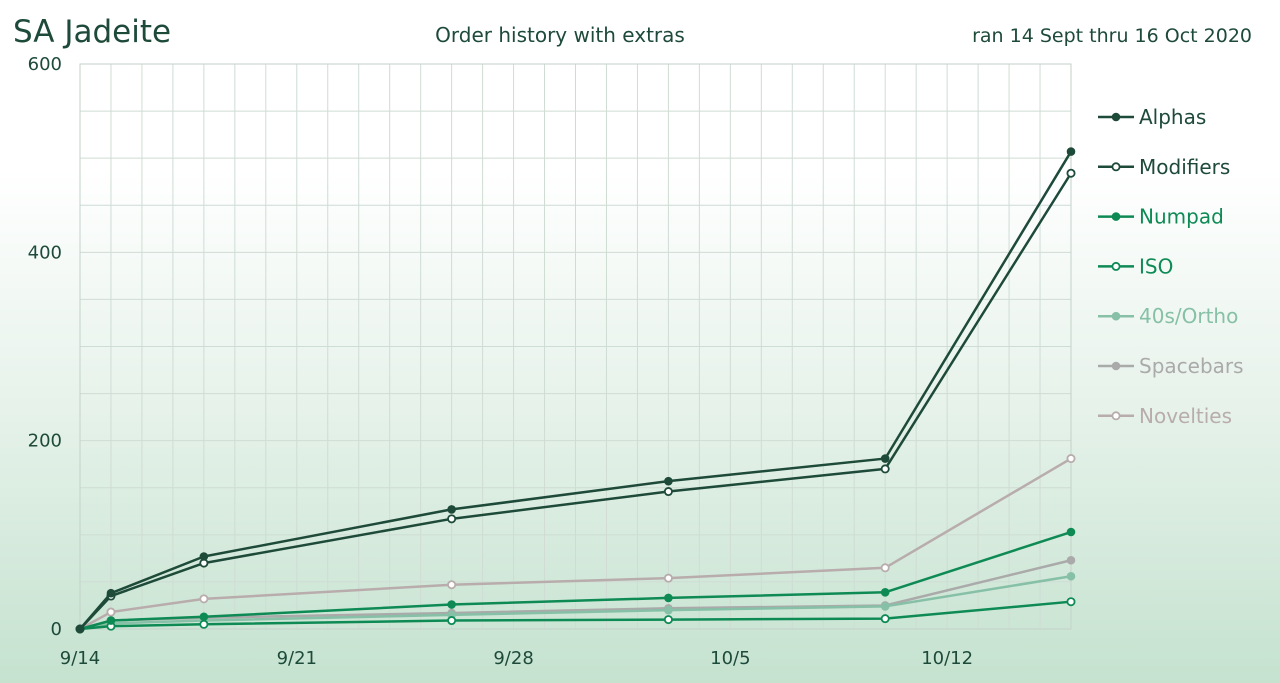  I want to click on legend-label: 40s/Ortho, so click(1188, 316).